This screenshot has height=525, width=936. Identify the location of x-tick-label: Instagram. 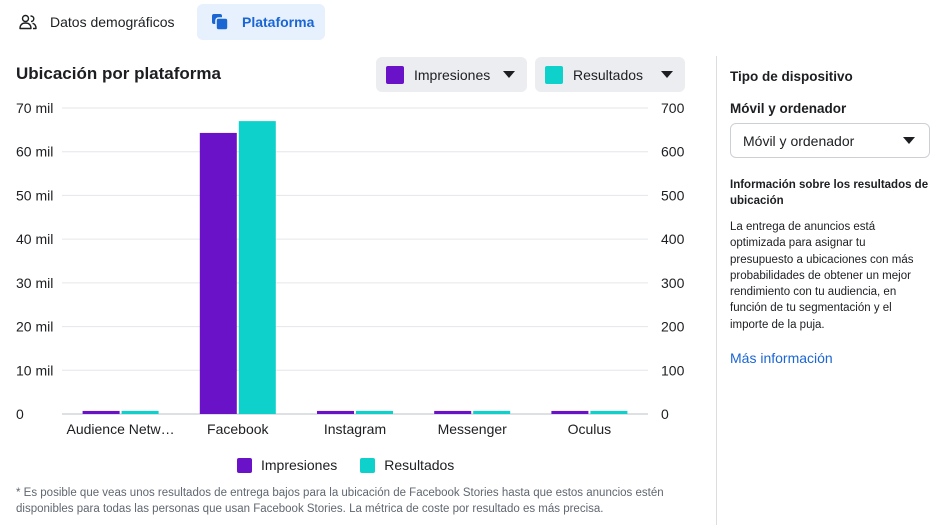
(355, 429).